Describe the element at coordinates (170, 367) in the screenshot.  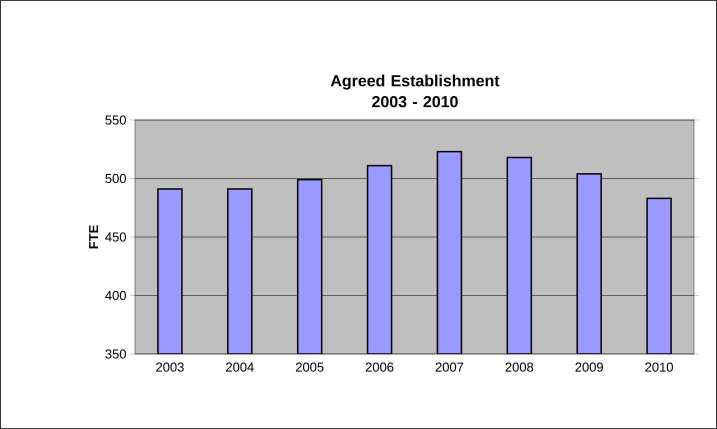
I see `x-tick-label: 2003` at that location.